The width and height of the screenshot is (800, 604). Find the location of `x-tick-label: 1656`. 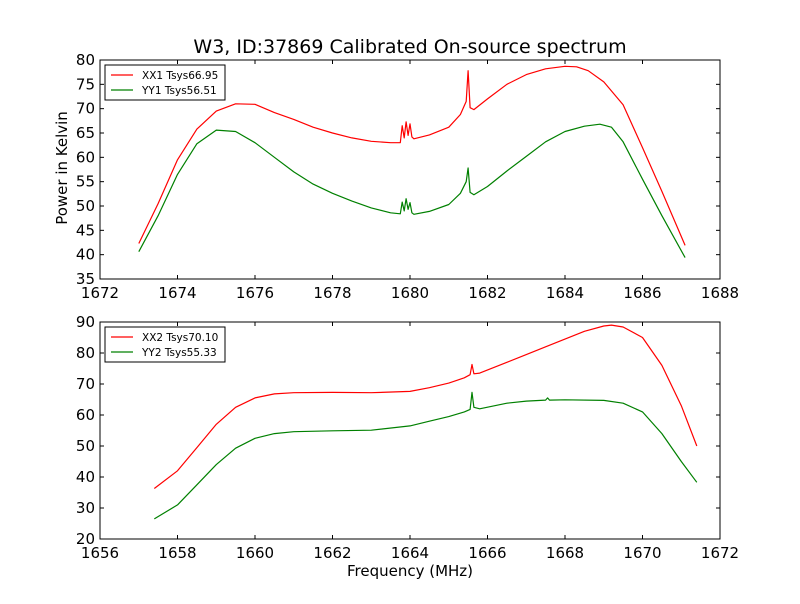

x-tick-label: 1656 is located at coordinates (100, 553).